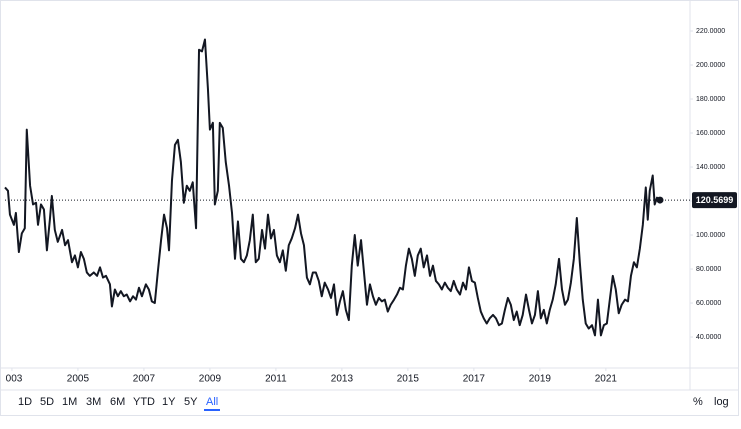 The image size is (741, 429). Describe the element at coordinates (169, 402) in the screenshot. I see `toolbar-button: 1Y` at that location.